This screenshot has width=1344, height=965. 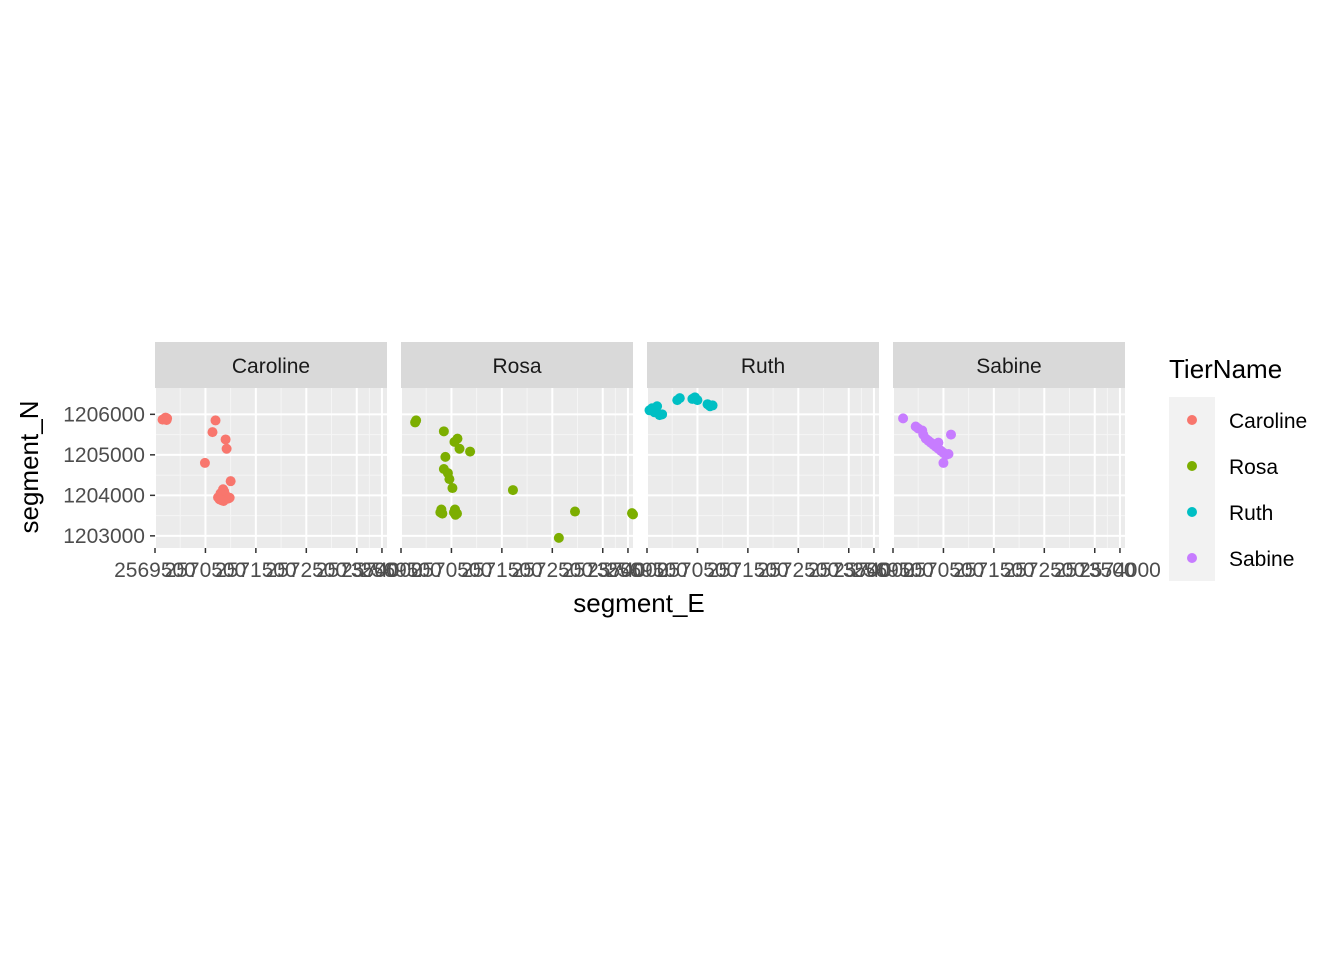 I want to click on facet-strip-label: Rosa, so click(x=516, y=366).